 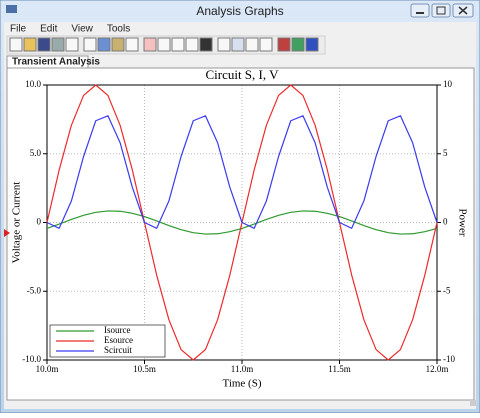 What do you see at coordinates (241, 384) in the screenshot?
I see `x-axis-label: Time (S)` at bounding box center [241, 384].